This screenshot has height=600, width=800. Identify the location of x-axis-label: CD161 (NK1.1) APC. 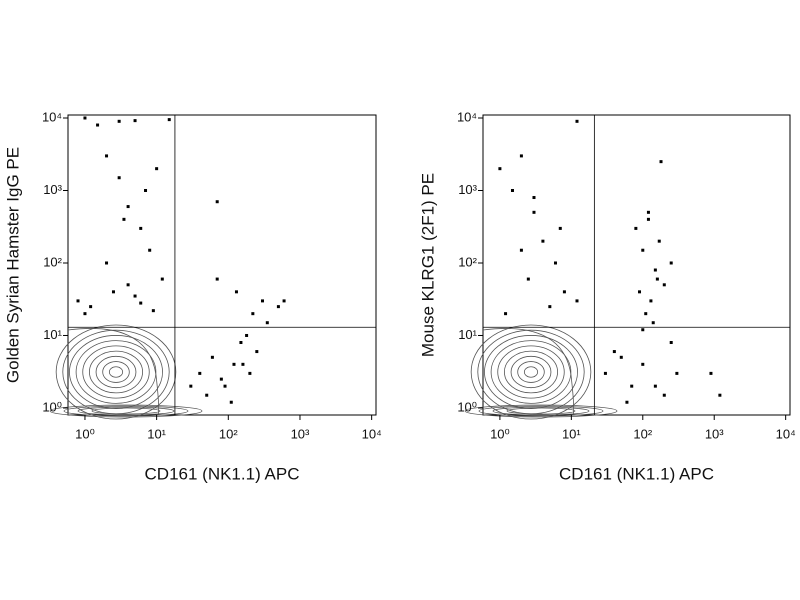
(636, 473).